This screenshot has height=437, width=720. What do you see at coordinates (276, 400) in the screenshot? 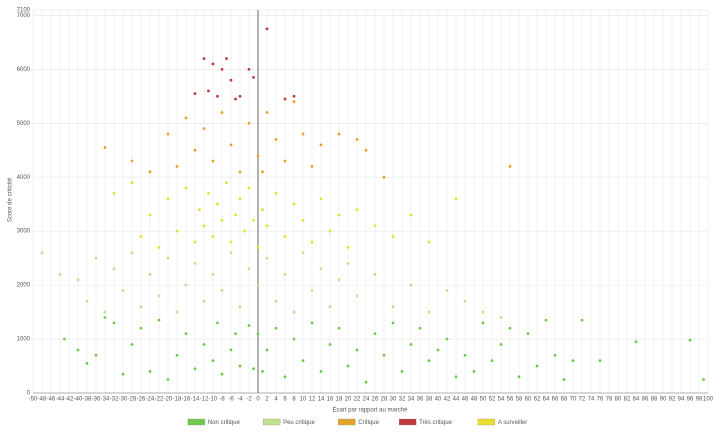
I see `x-tick-label: 4` at bounding box center [276, 400].